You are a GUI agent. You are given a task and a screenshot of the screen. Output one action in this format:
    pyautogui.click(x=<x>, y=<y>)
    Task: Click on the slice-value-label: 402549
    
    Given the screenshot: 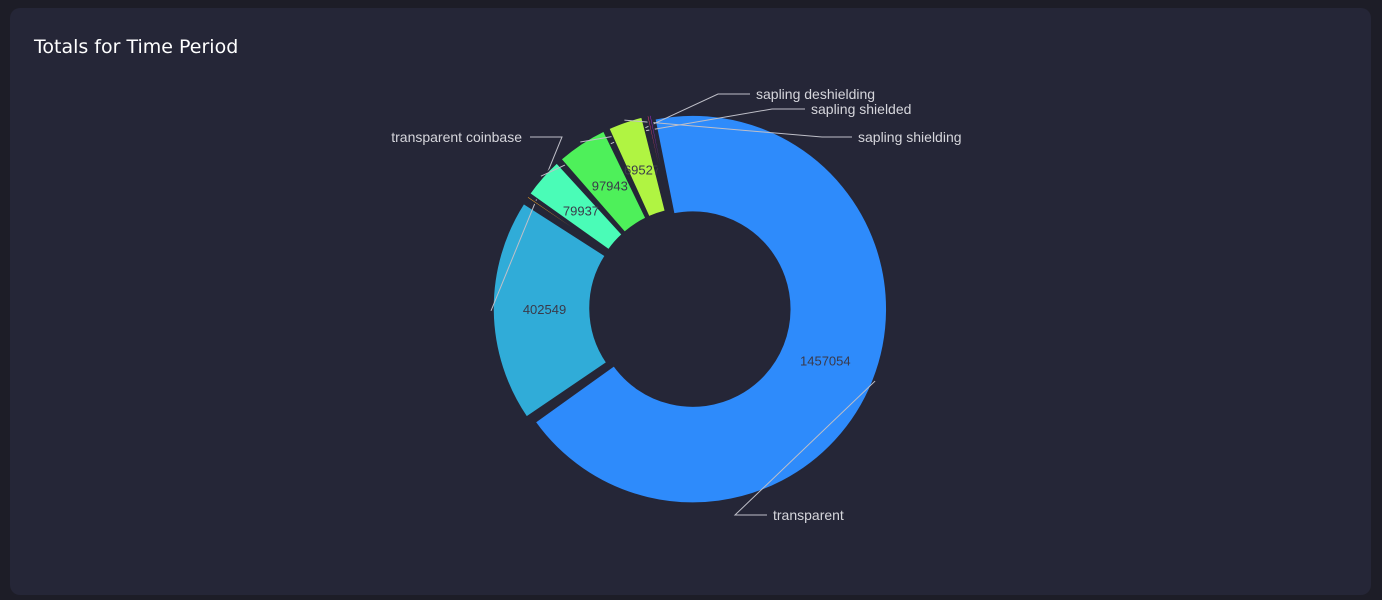 What is the action you would take?
    pyautogui.click(x=544, y=309)
    